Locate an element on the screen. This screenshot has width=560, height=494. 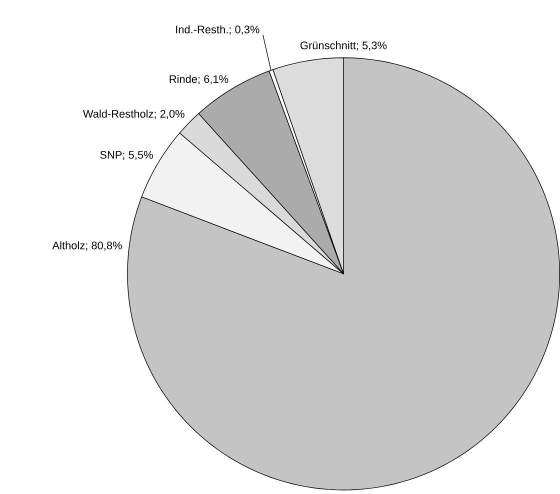
slice-label: Ind.-Resth. is located at coordinates (202, 29).